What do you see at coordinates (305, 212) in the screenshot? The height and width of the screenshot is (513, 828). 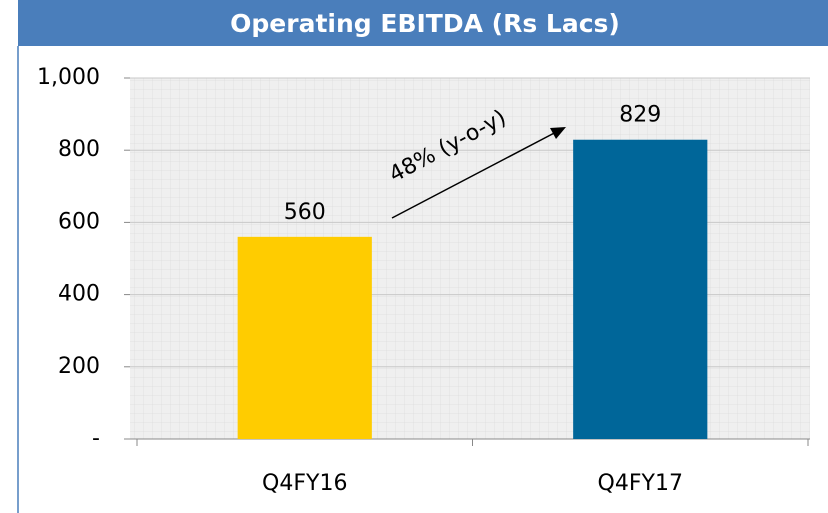 I see `data-label: 560` at bounding box center [305, 212].